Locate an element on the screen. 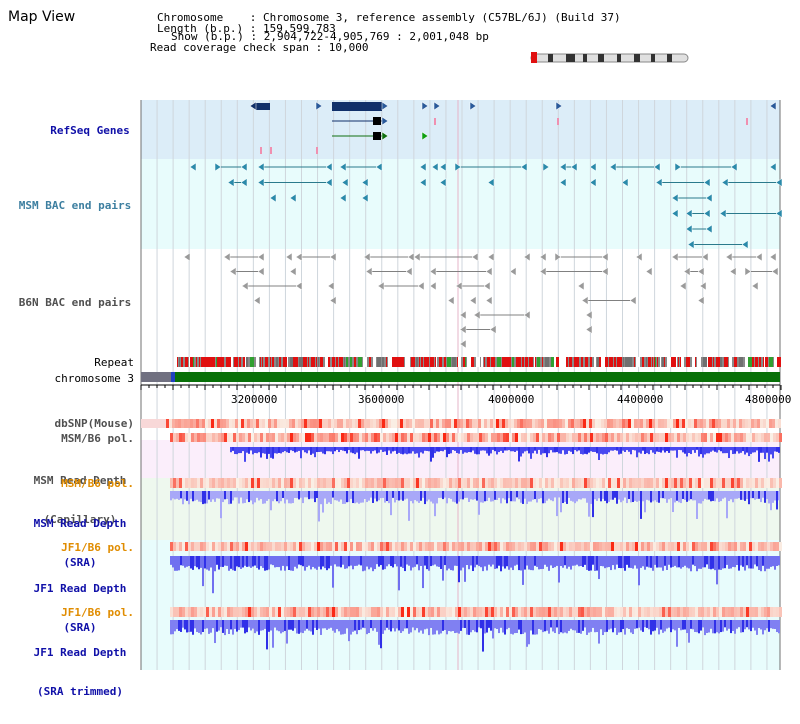  track-label-msm-depth-capillary: MSM Read Depth (Capillary) is located at coordinates (80, 500).